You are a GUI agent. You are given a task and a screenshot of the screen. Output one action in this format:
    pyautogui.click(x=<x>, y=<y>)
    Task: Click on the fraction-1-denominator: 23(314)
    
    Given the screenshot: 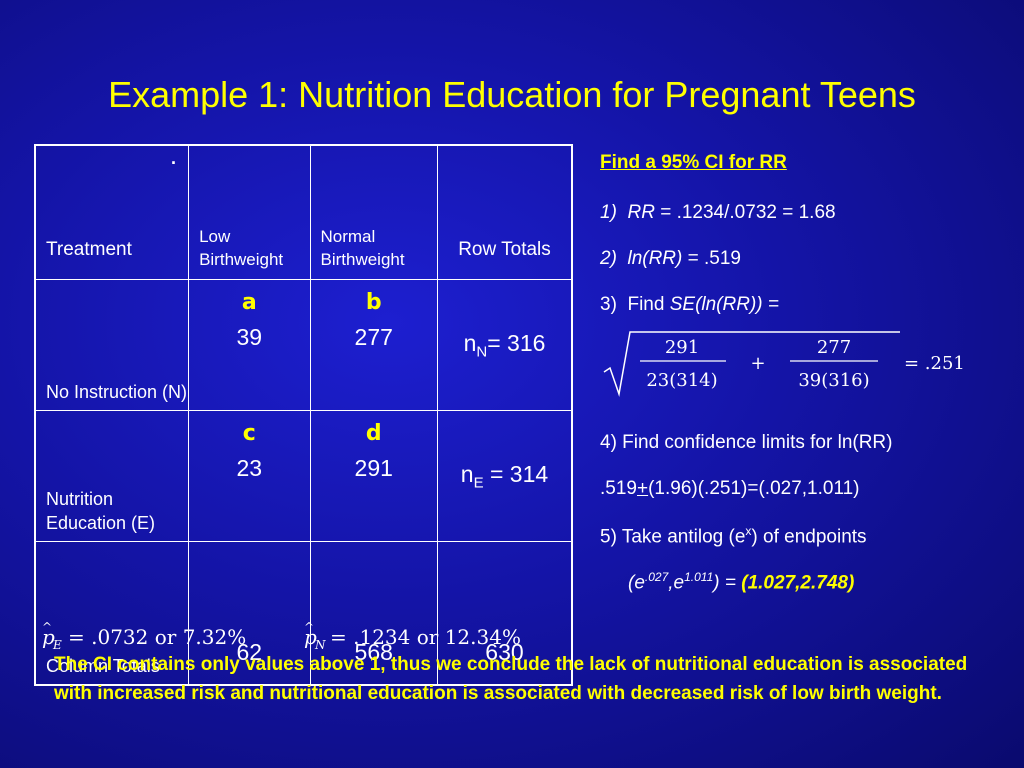 What is the action you would take?
    pyautogui.click(x=681, y=380)
    